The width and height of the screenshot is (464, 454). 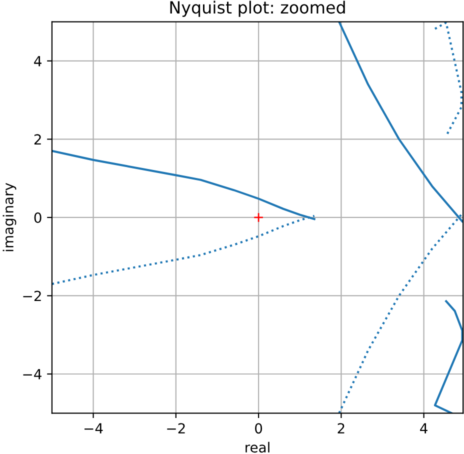 I want to click on x-tick-label: 4, so click(x=424, y=428).